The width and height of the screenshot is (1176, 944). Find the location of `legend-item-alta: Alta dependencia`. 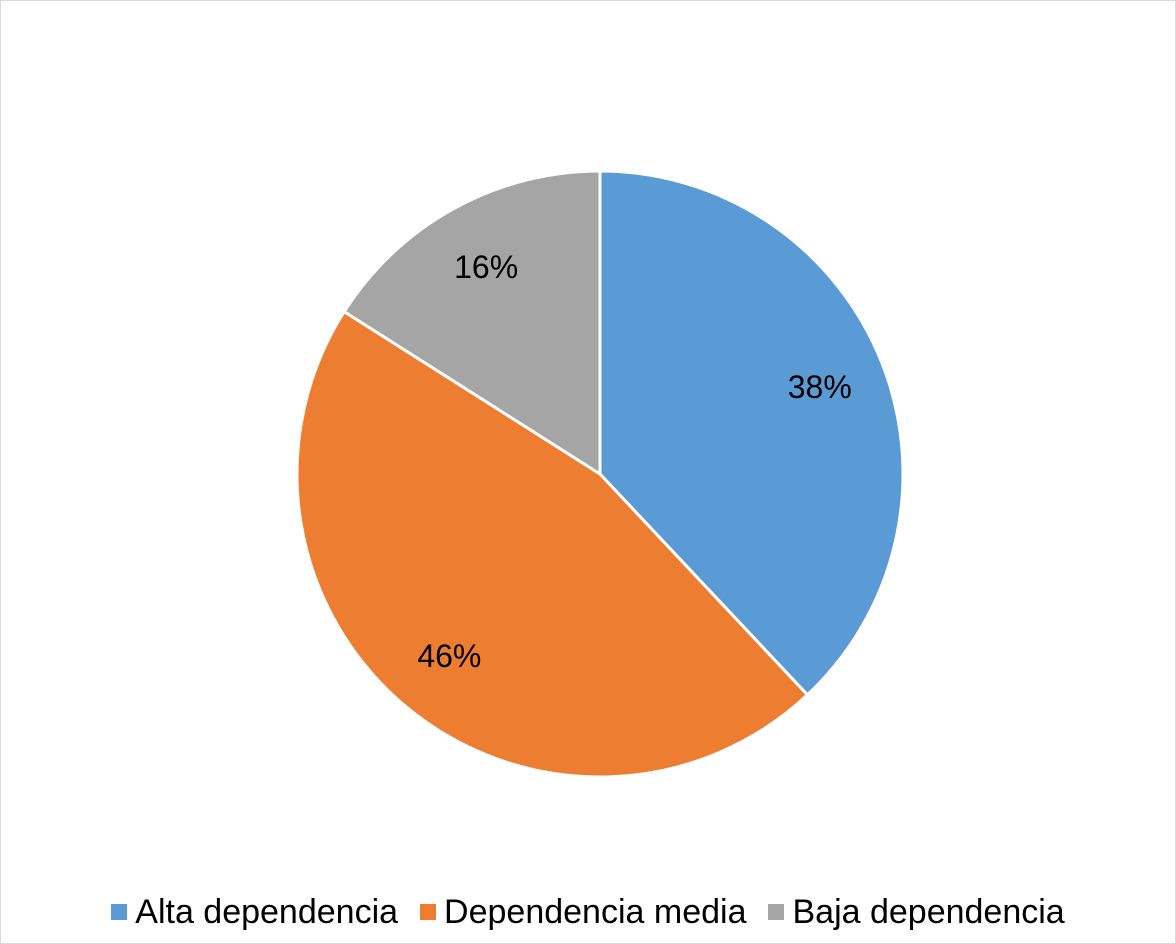

legend-item-alta: Alta dependencia is located at coordinates (254, 912).